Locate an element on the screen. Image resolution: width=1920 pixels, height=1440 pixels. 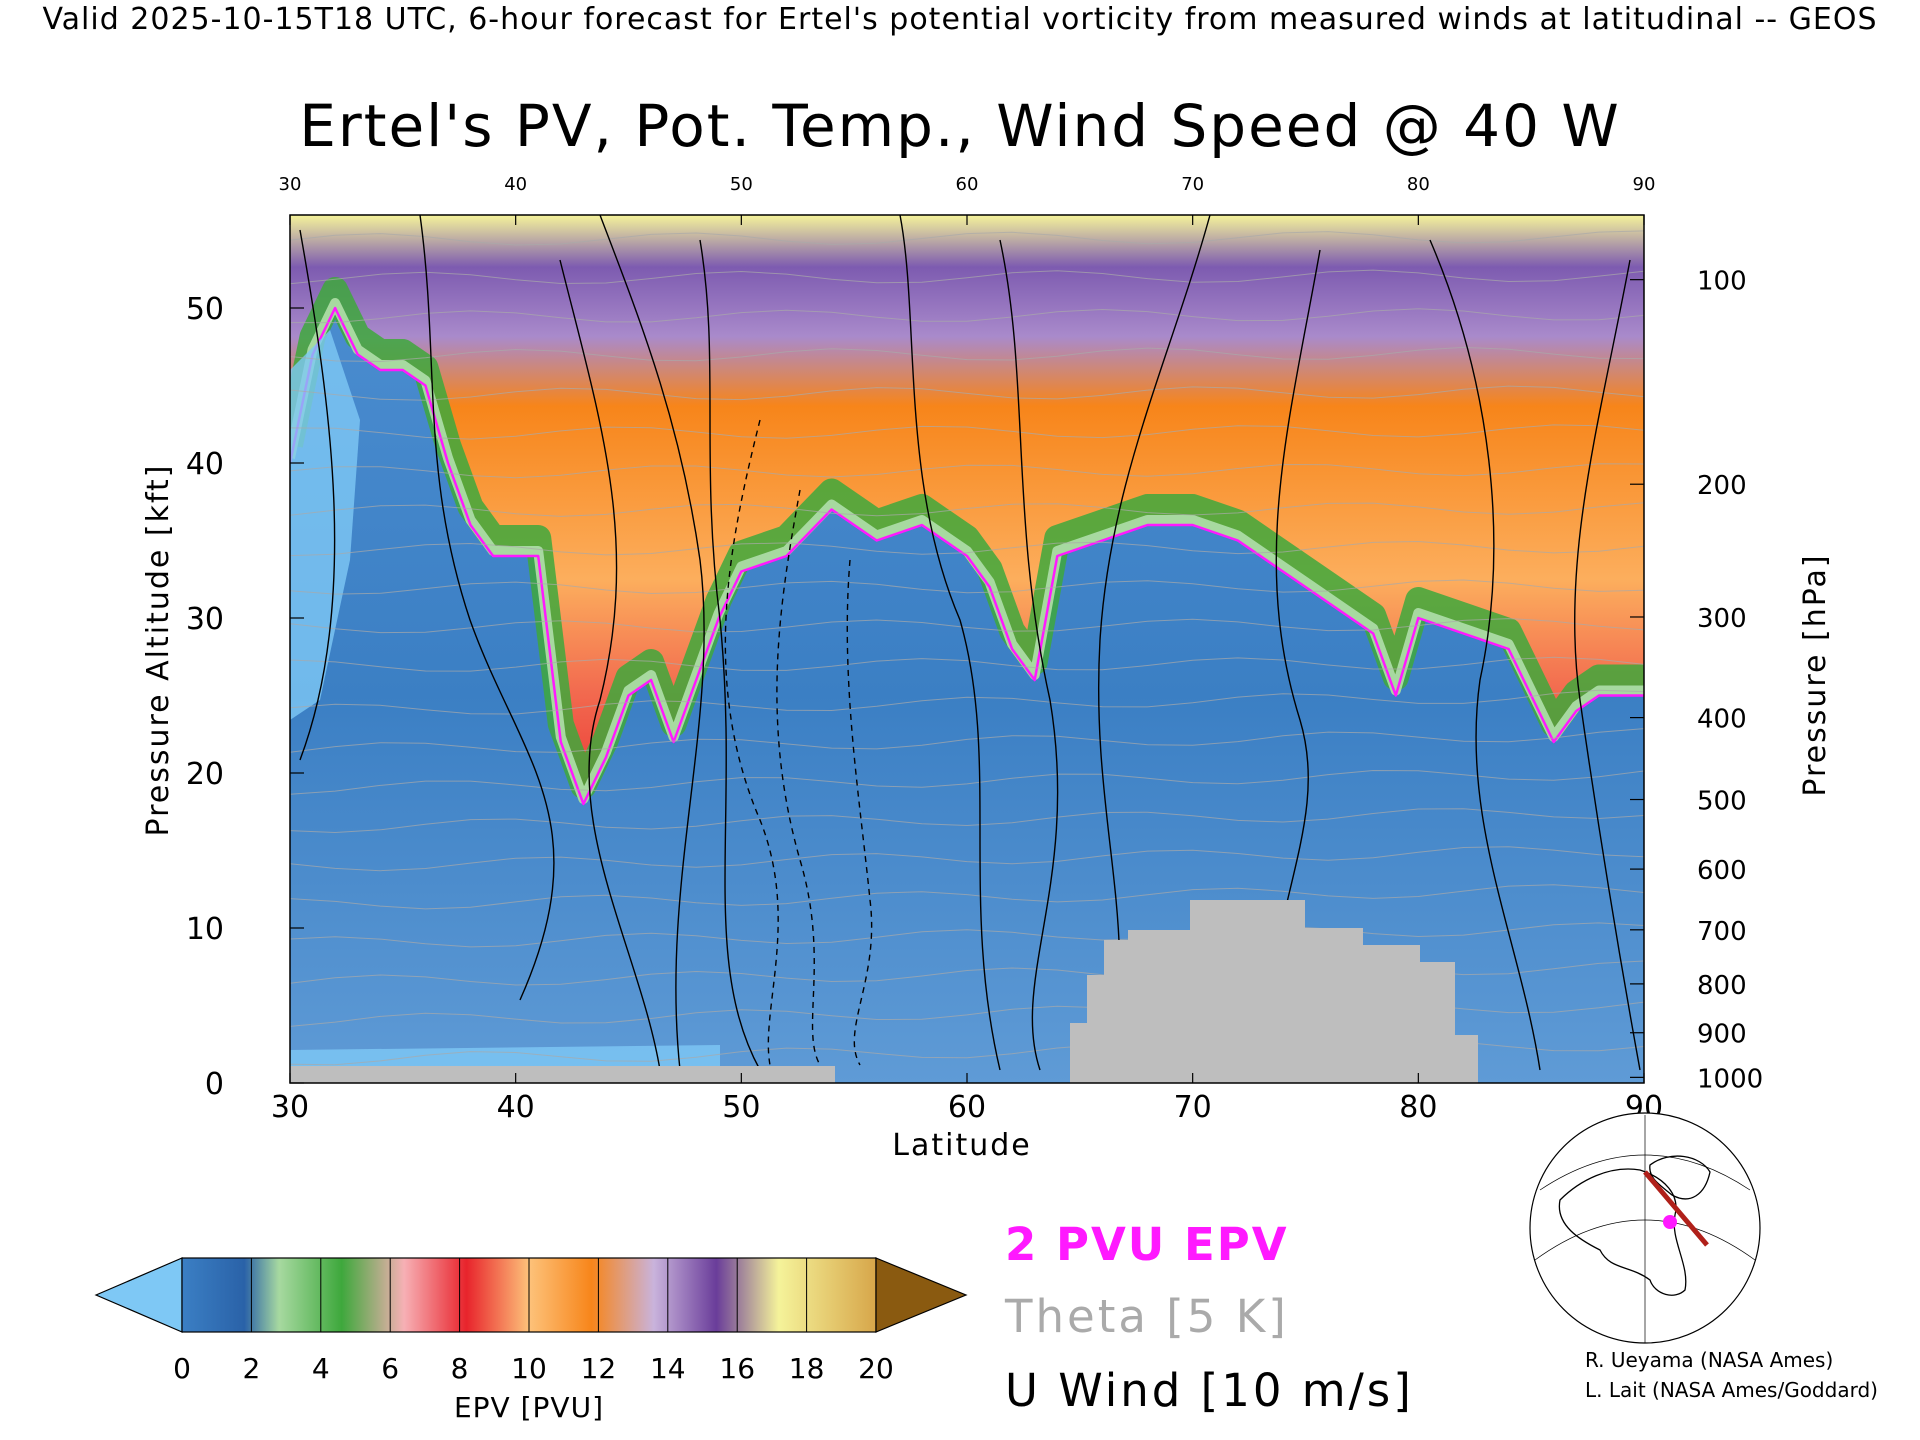
colorbar-tick-label: 16 is located at coordinates (737, 1368).